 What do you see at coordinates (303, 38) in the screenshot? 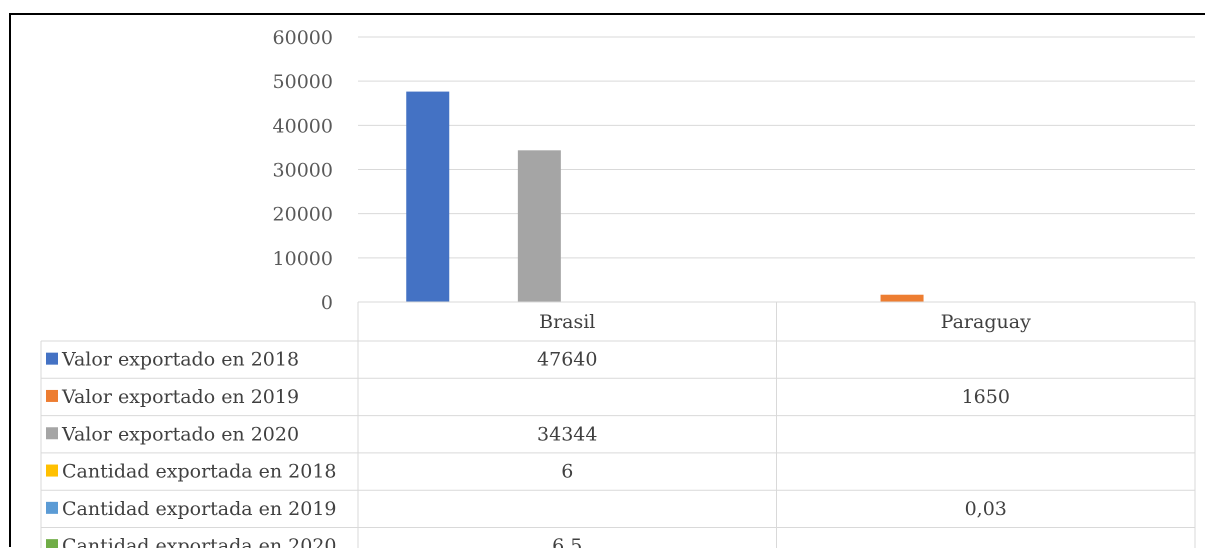
I see `y-tick-label: 60000` at bounding box center [303, 38].